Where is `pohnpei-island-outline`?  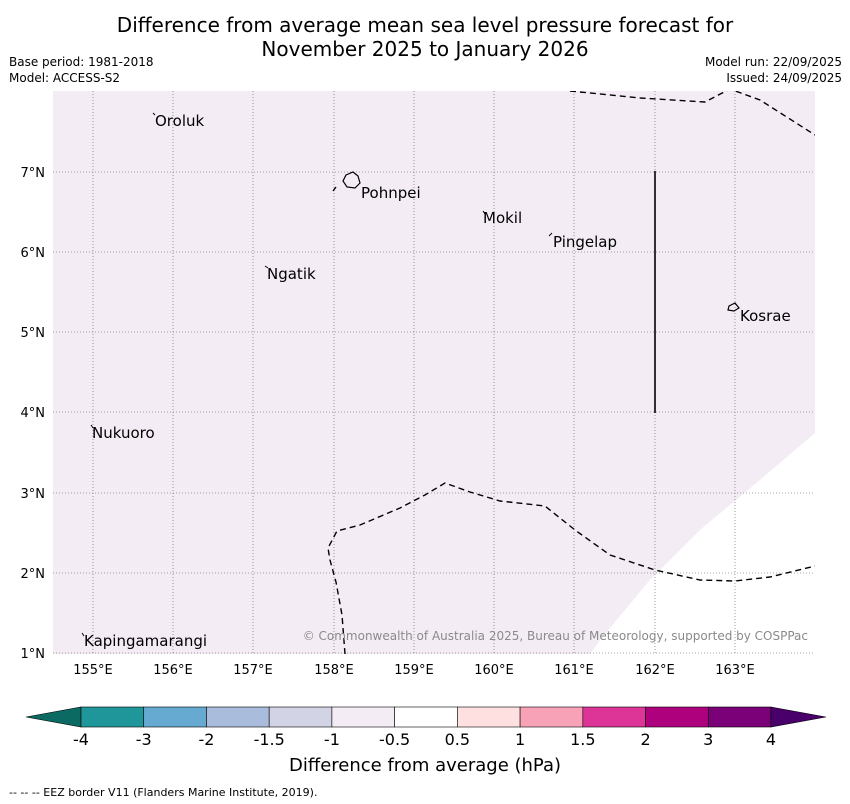
pohnpei-island-outline is located at coordinates (351, 180).